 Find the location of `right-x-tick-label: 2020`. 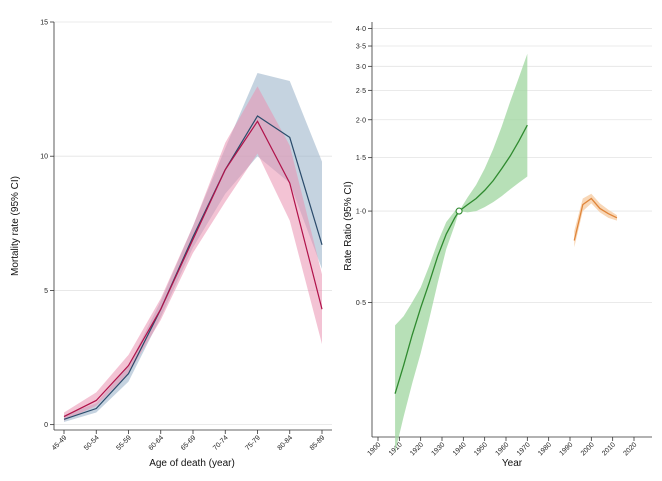

right-x-tick-label: 2020 is located at coordinates (630, 449).